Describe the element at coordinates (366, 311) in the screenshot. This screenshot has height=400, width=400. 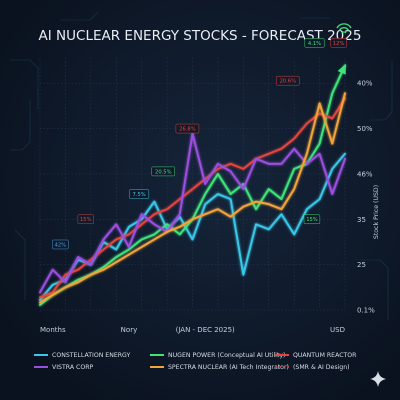
I see `y-tick-label: 0.1%` at that location.